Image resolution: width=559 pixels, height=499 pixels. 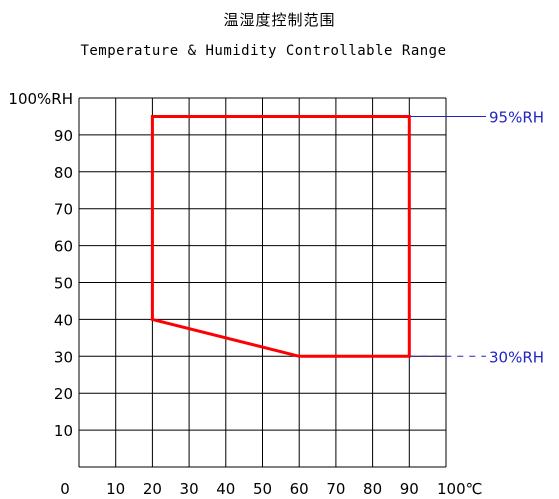 I want to click on x-tick-label: 100℃, so click(x=459, y=489).